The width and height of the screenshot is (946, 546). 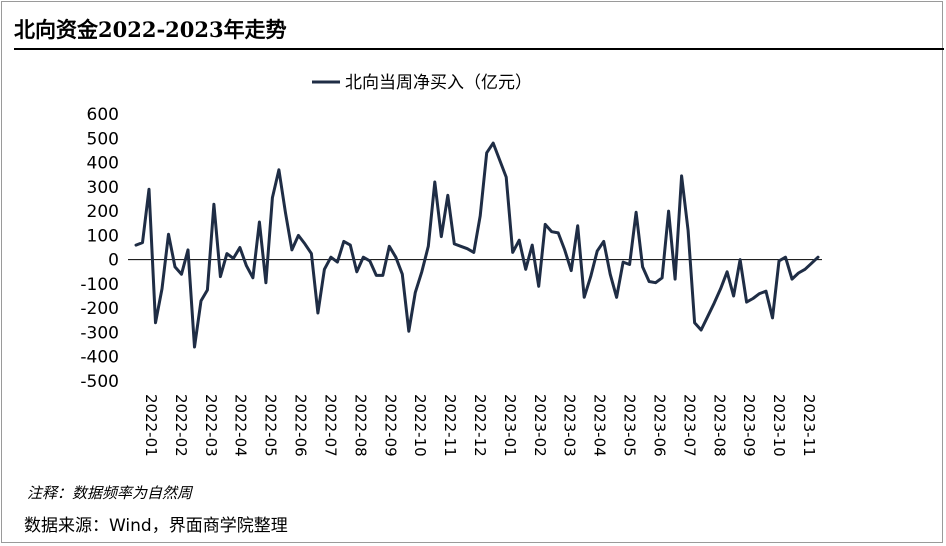 I want to click on x-tick-label: 2022-04, so click(x=241, y=425).